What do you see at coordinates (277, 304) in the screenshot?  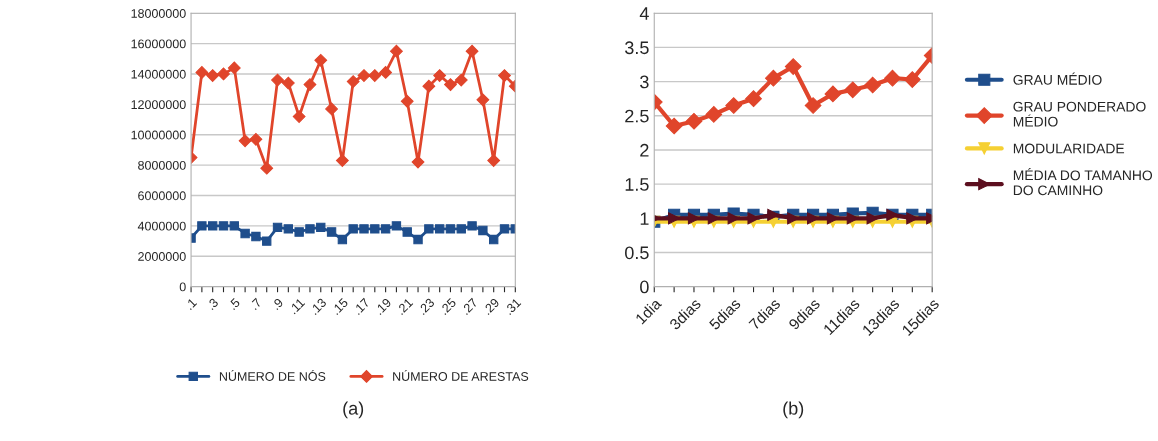 I see `x-tick-label: .9` at bounding box center [277, 304].